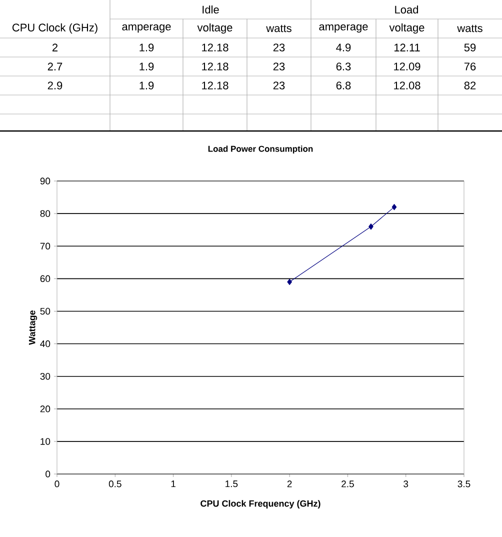 This screenshot has height=537, width=502. Describe the element at coordinates (55, 66) in the screenshot. I see `text: 2.7` at that location.